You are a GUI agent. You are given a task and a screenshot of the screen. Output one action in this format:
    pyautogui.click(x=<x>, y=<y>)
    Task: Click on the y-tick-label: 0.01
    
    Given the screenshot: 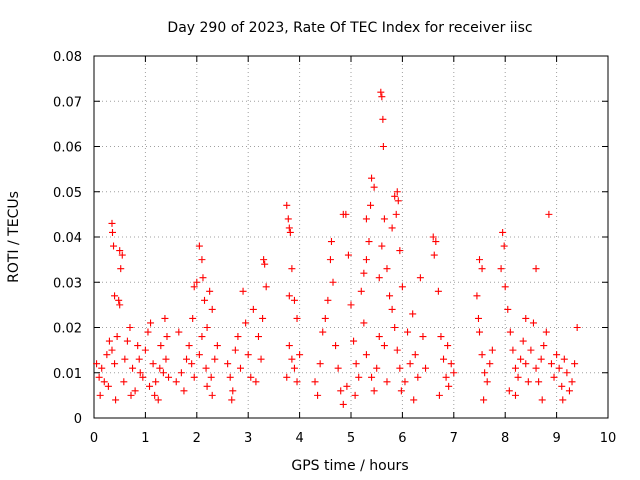 What is the action you would take?
    pyautogui.click(x=67, y=374)
    